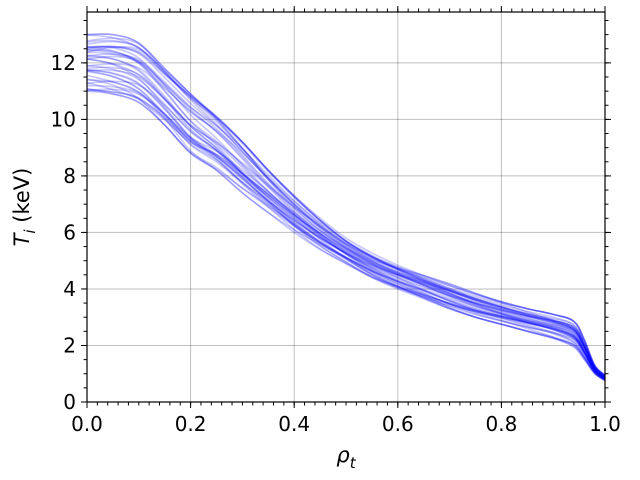  I want to click on x-axis-label-subscript: t, so click(353, 463).